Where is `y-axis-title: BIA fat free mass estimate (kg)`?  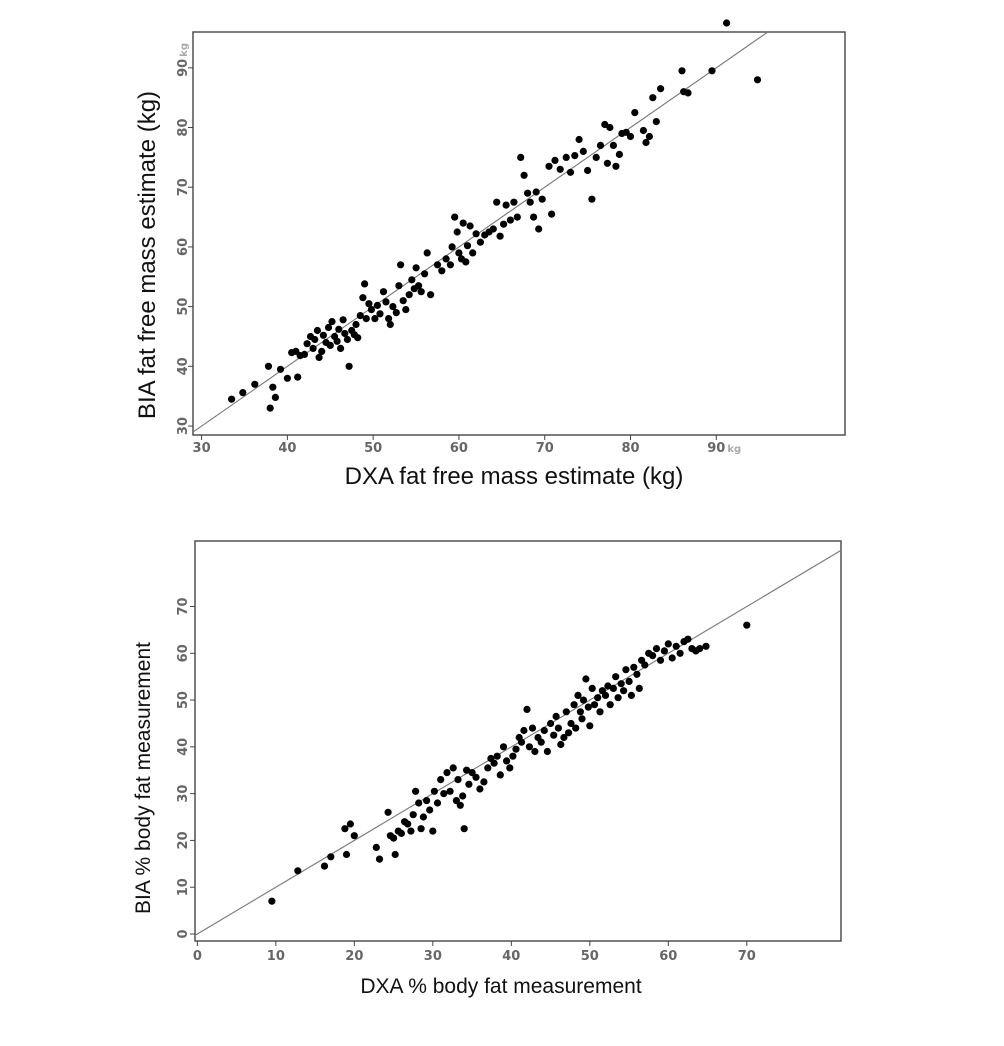 y-axis-title: BIA fat free mass estimate (kg) is located at coordinates (147, 255).